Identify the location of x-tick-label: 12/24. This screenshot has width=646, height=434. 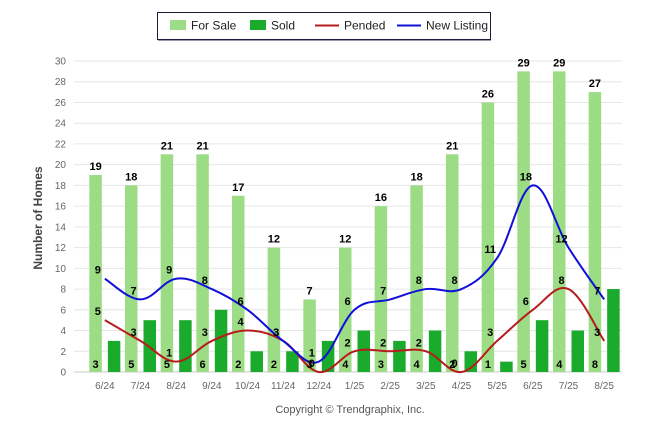
(318, 386).